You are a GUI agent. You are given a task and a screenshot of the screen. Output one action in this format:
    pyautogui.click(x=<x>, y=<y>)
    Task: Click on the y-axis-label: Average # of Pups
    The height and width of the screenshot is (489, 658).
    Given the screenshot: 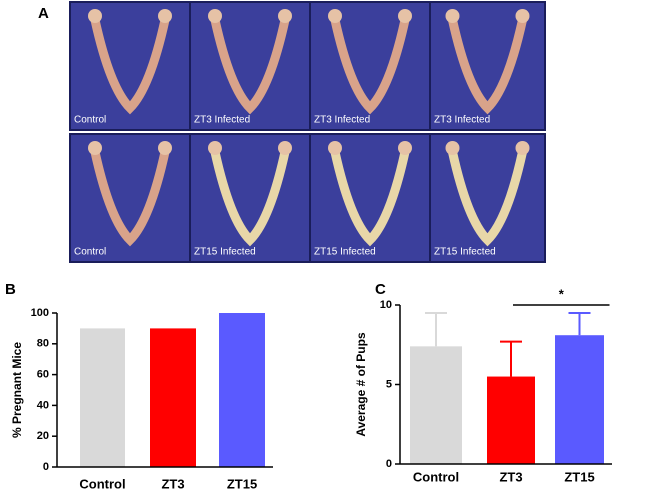 What is the action you would take?
    pyautogui.click(x=361, y=384)
    